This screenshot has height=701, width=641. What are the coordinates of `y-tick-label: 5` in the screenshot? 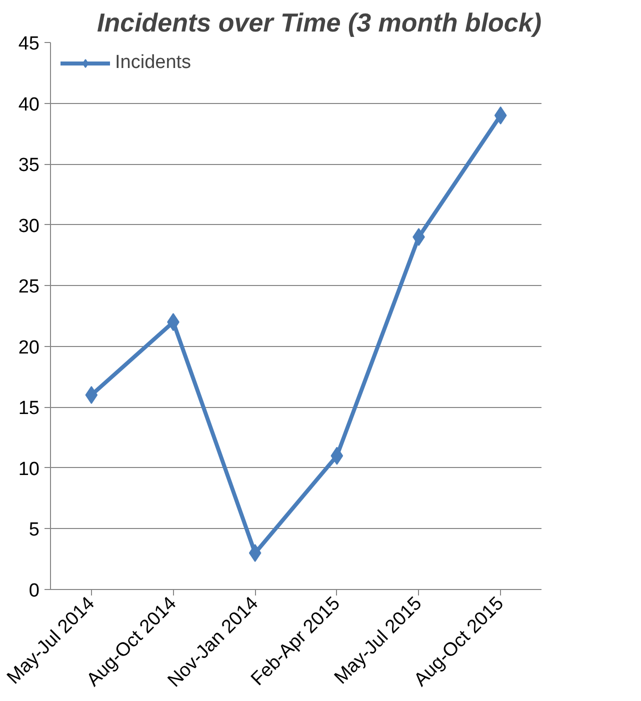 It's located at (34, 530).